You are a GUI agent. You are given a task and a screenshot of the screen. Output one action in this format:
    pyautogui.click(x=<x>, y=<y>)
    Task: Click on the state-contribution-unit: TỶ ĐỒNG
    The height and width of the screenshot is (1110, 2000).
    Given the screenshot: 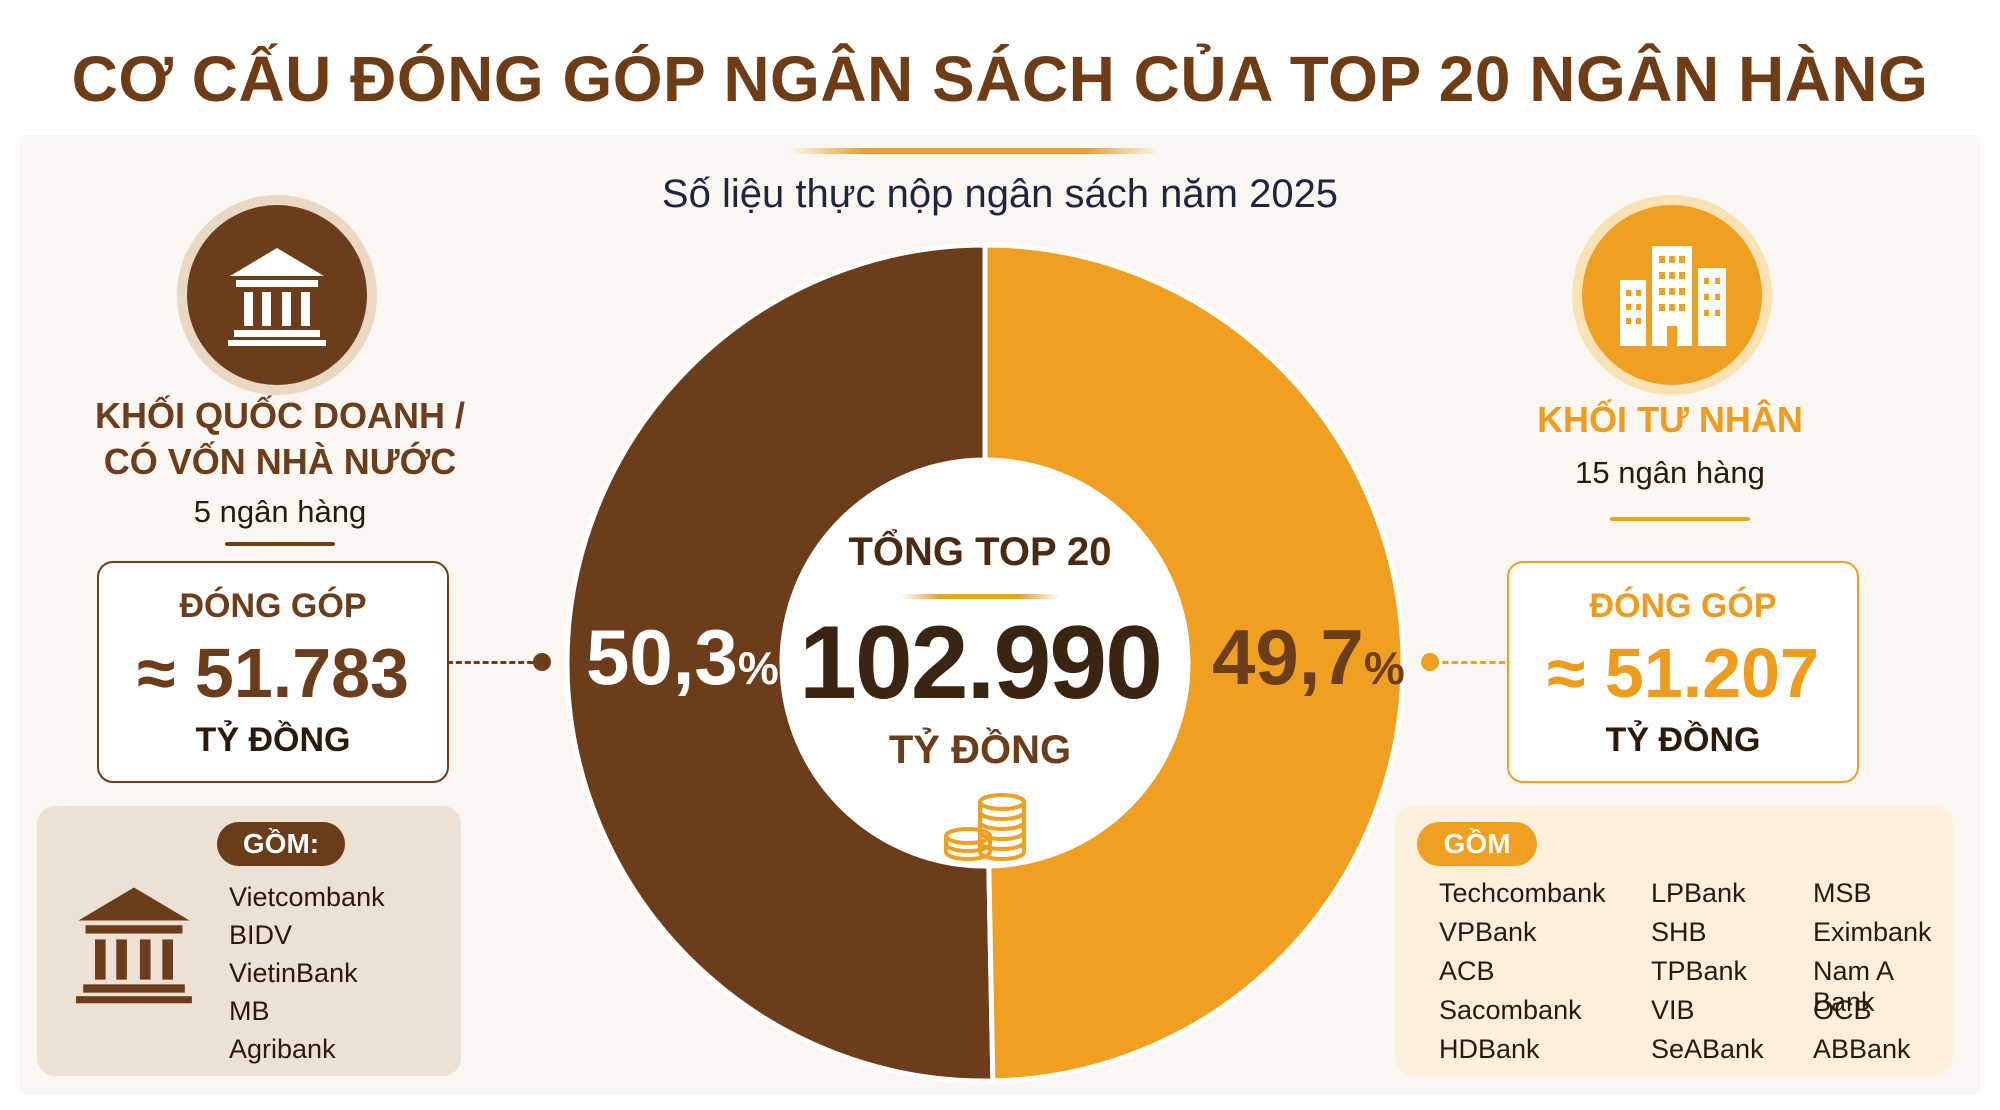 What is the action you would take?
    pyautogui.click(x=273, y=740)
    